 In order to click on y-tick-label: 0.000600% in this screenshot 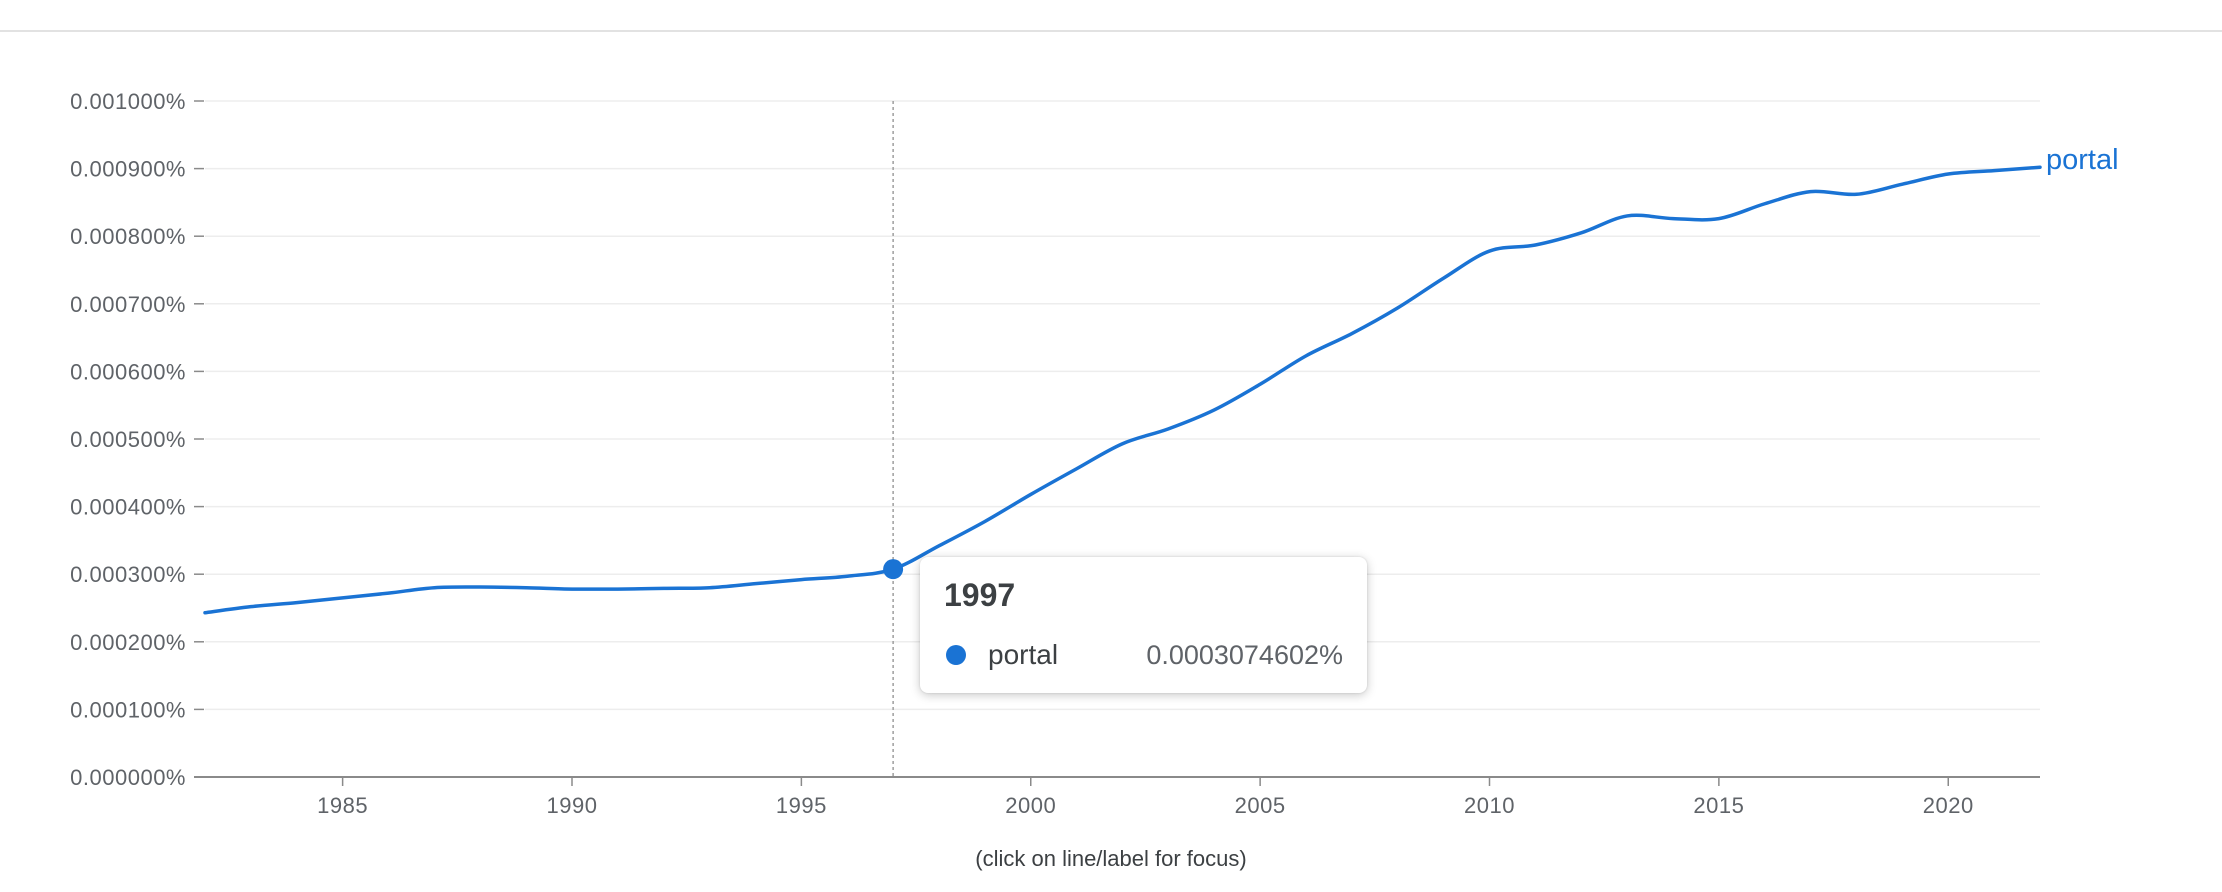, I will do `click(128, 371)`.